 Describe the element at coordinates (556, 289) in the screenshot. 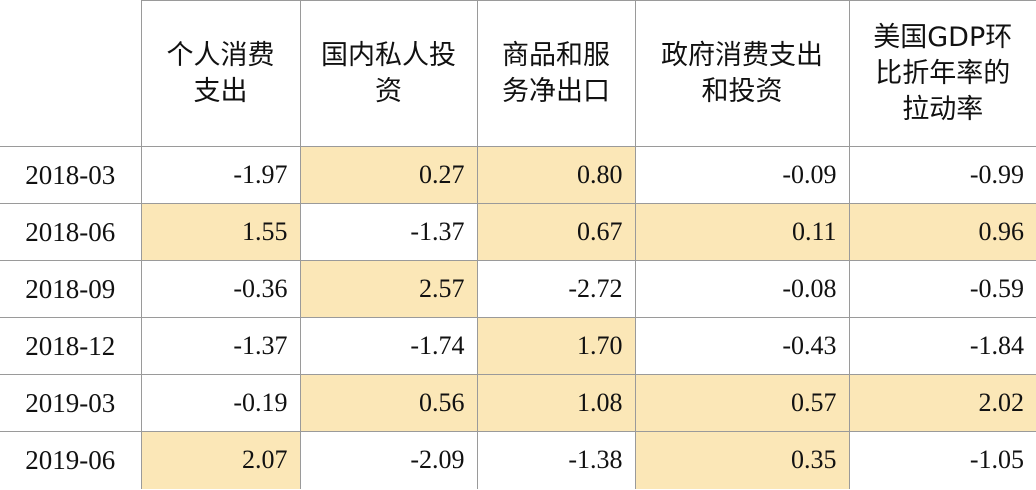

I see `value-cell-net-exports: -2.72` at that location.